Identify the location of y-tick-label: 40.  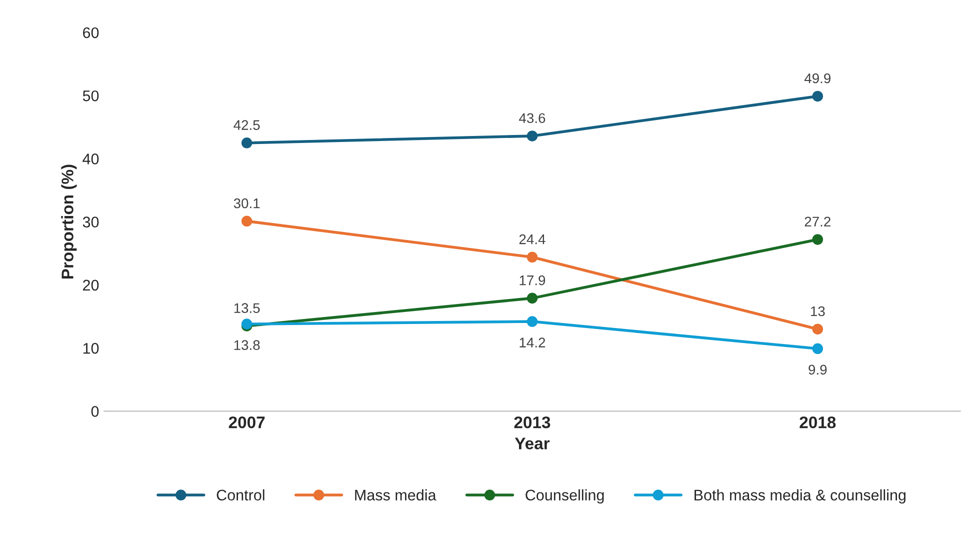
(90, 159).